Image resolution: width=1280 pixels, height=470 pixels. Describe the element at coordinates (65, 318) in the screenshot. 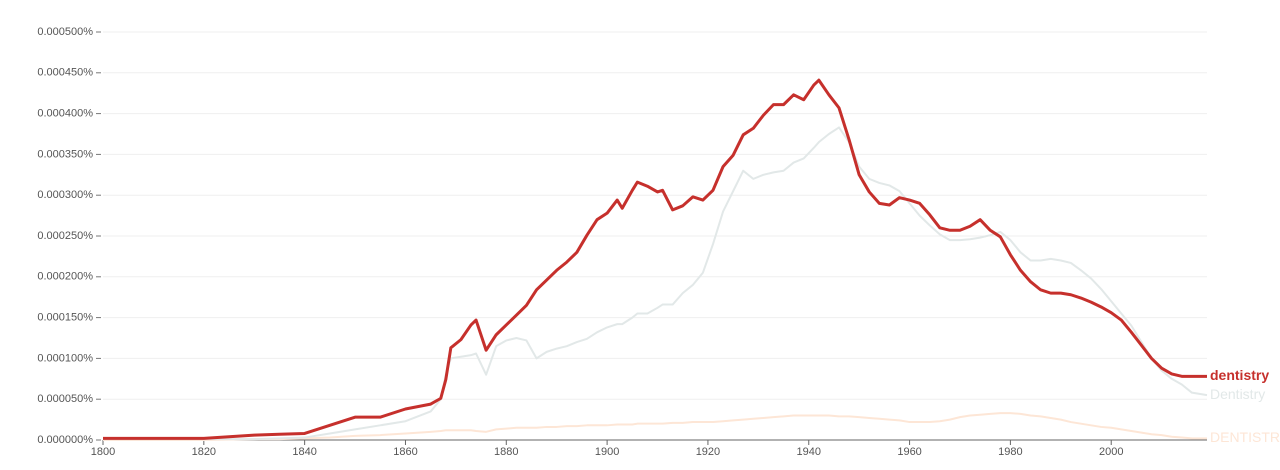

I see `y-tick-label: 0.000150%` at that location.